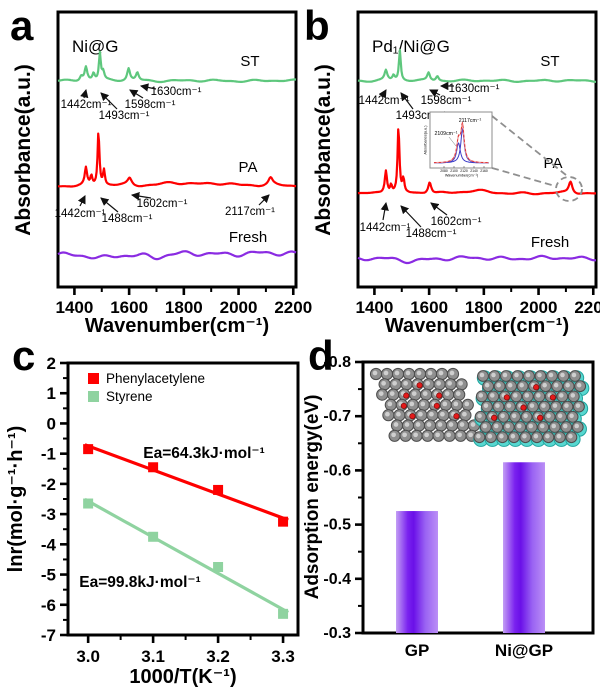 The image size is (600, 691). I want to click on y-tick-label: -7, so click(48, 635).